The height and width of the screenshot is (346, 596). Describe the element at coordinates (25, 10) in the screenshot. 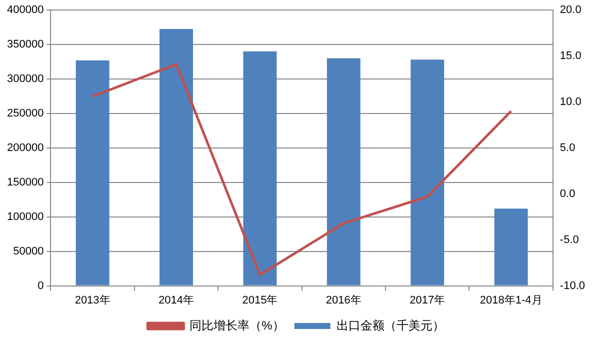

I see `y-tick-label: 400000` at that location.